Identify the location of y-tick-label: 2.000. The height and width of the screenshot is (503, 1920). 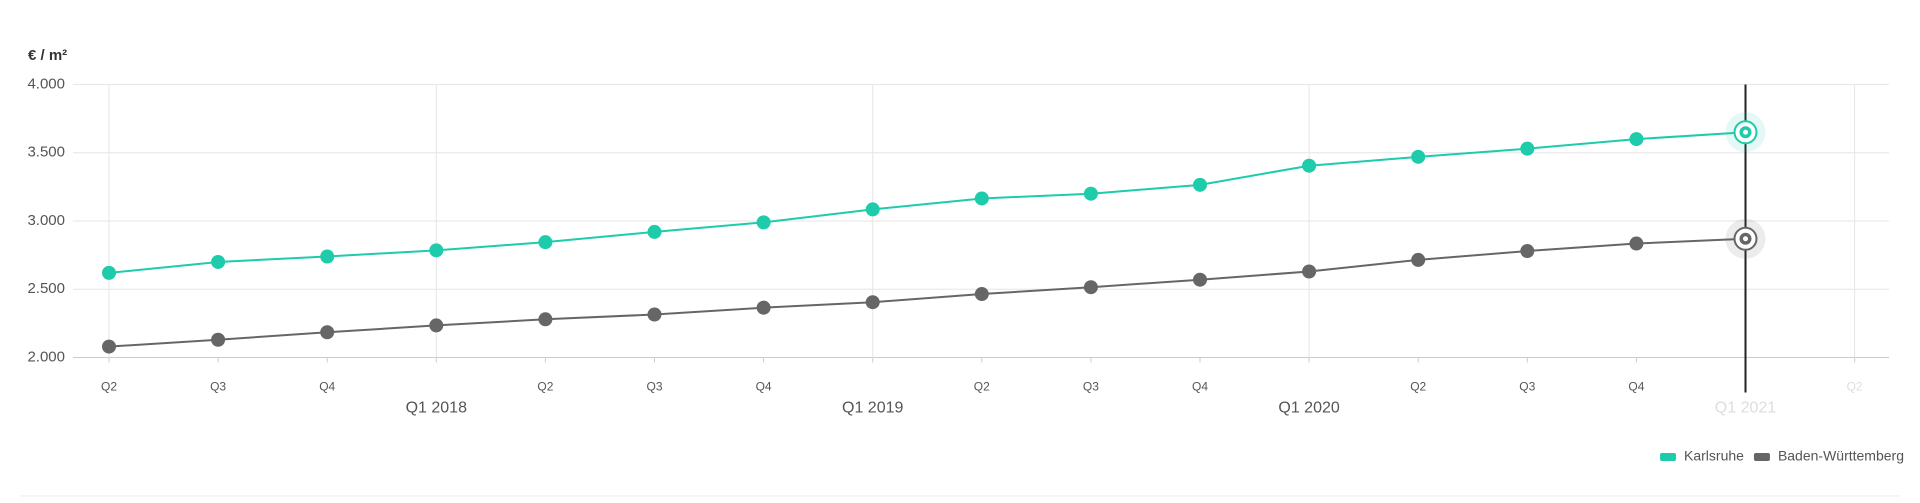
(46, 356).